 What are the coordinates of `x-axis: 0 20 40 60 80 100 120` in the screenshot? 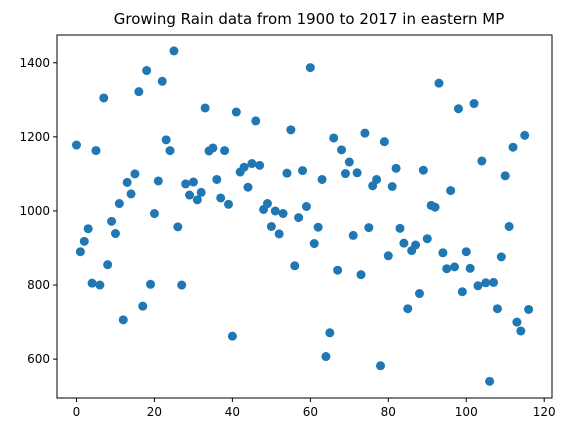 It's located at (314, 408).